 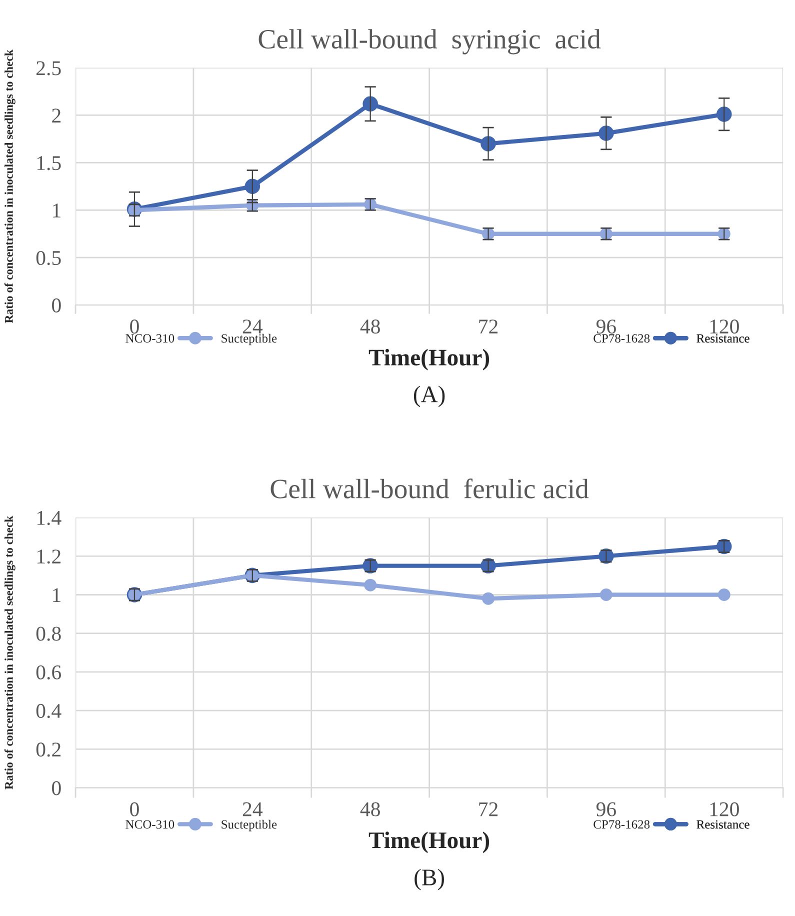 What do you see at coordinates (56, 115) in the screenshot?
I see `y-tick-label: 2` at bounding box center [56, 115].